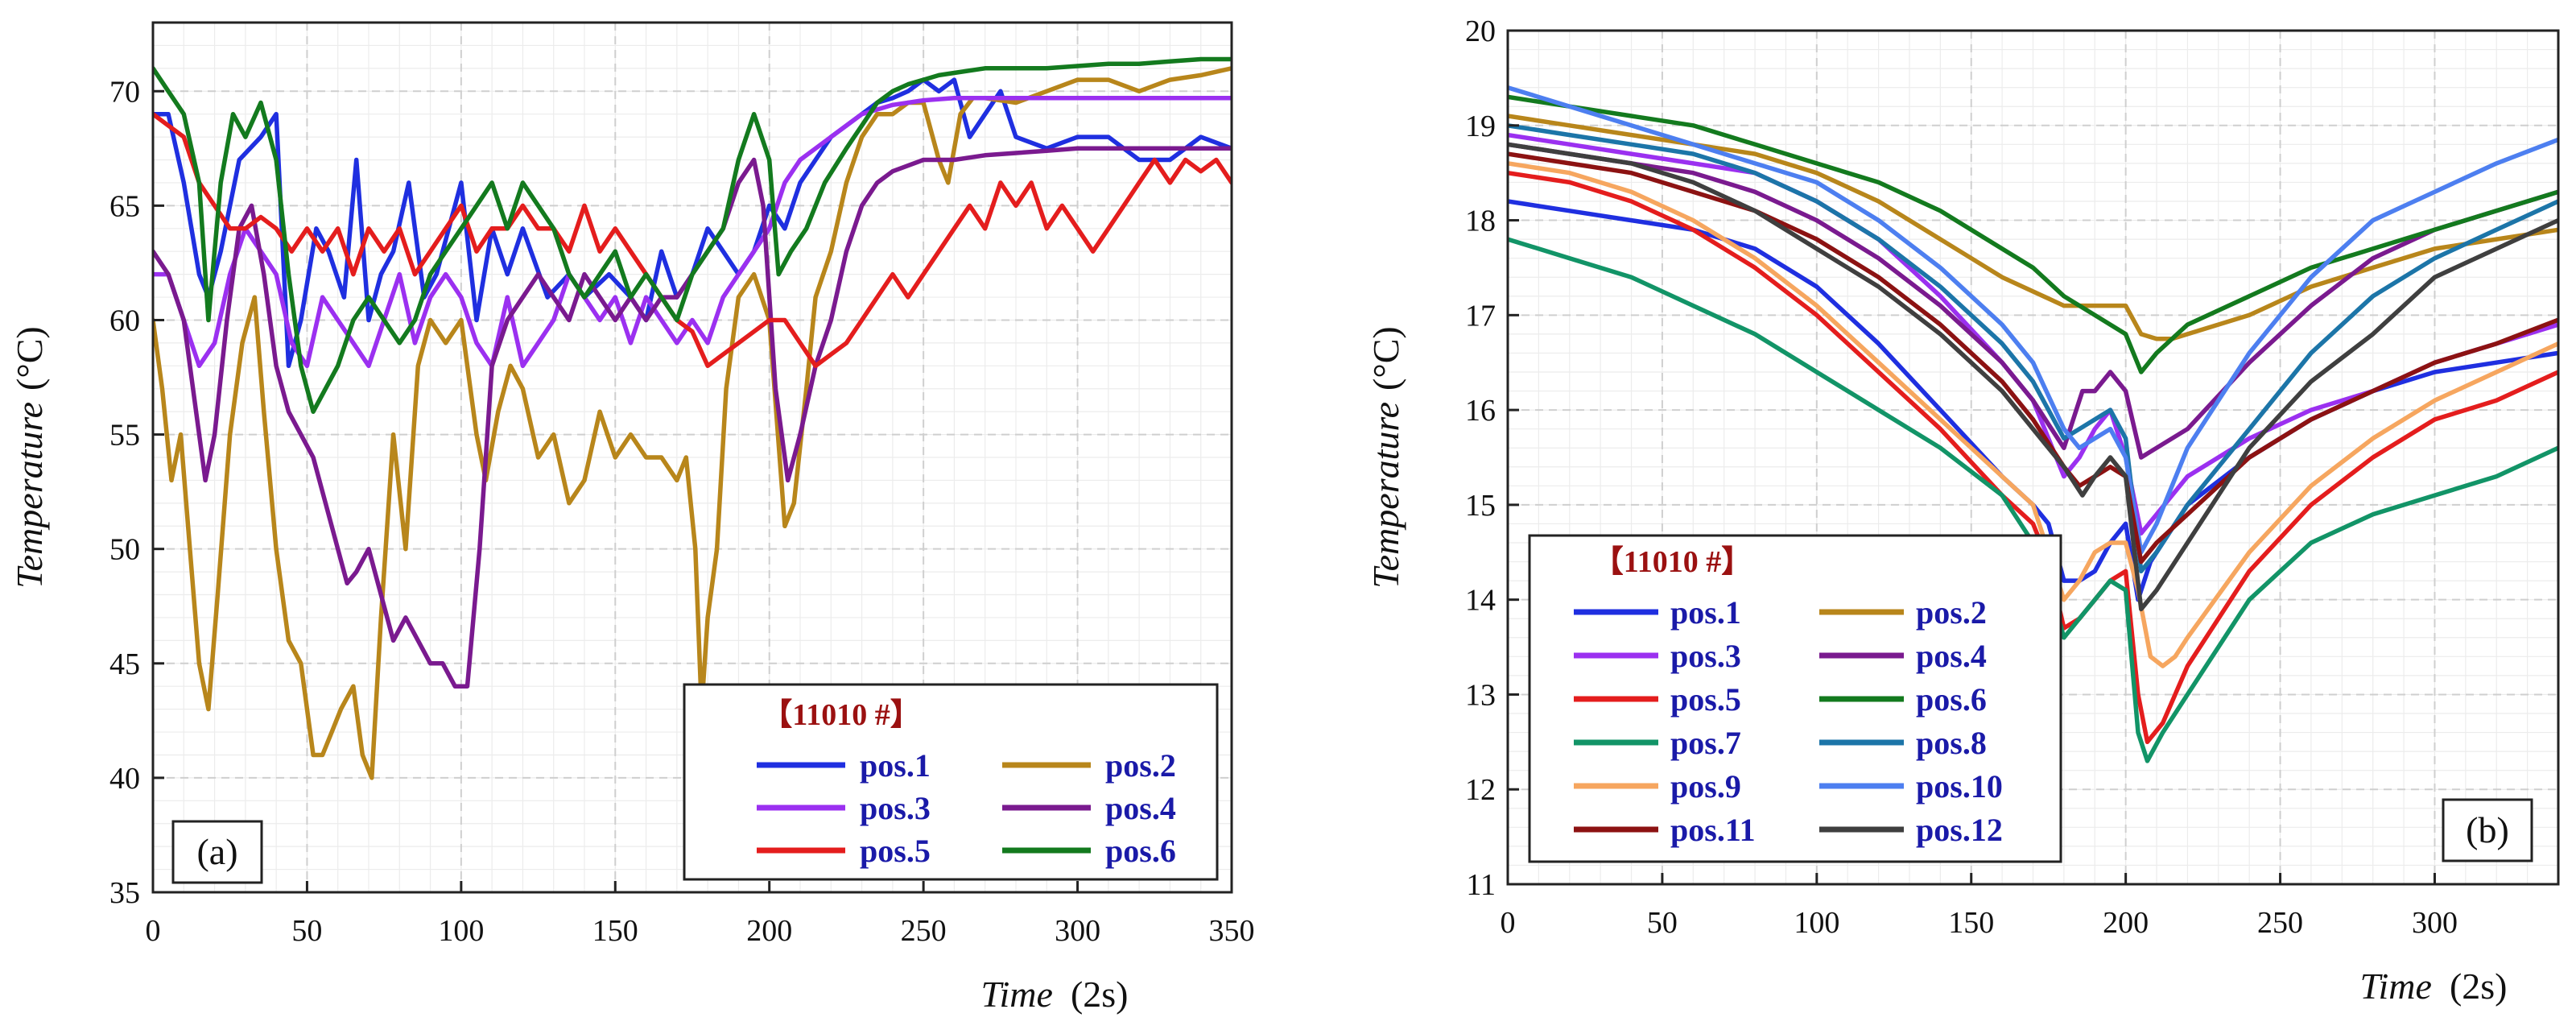  Describe the element at coordinates (1959, 786) in the screenshot. I see `legend-label-pos10: pos.10` at that location.